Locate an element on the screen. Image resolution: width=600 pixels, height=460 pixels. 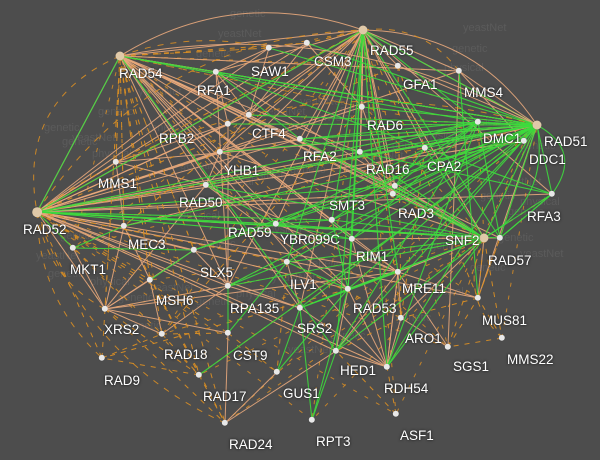
node-label-MUS81: MUS81 is located at coordinates (505, 320).